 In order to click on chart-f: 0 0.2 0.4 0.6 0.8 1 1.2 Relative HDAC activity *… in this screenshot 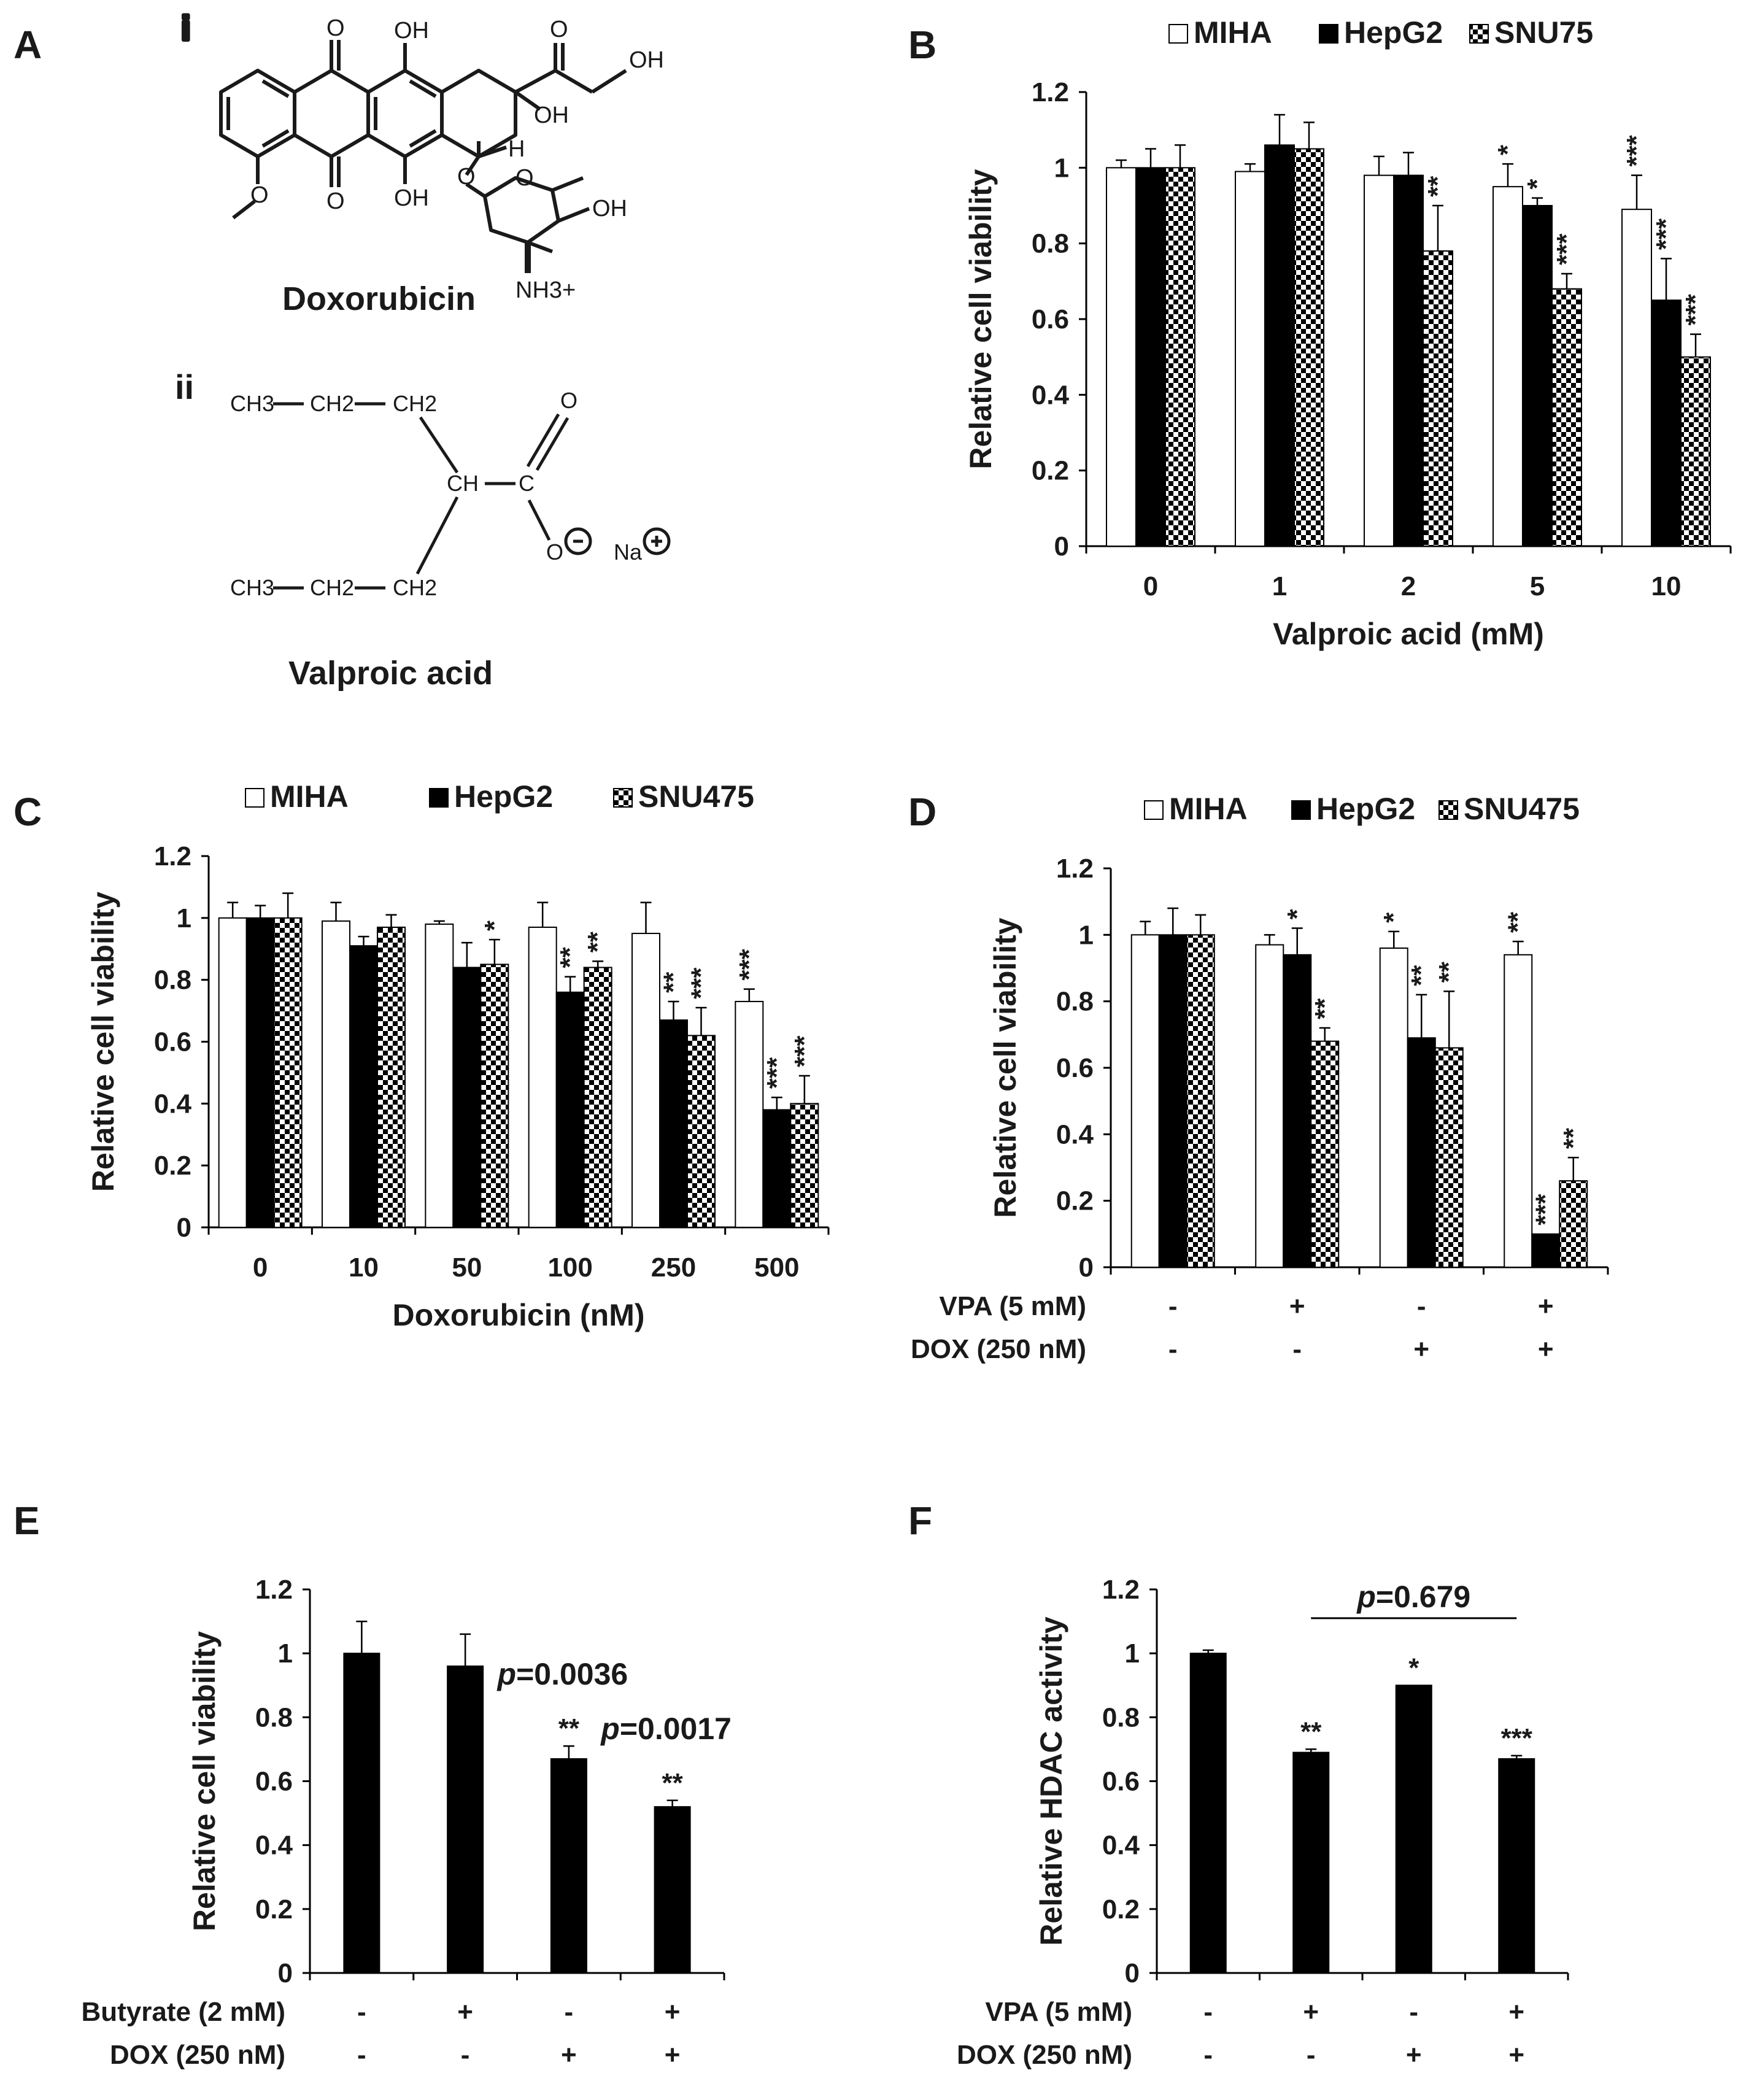, I will do `click(1263, 1822)`.